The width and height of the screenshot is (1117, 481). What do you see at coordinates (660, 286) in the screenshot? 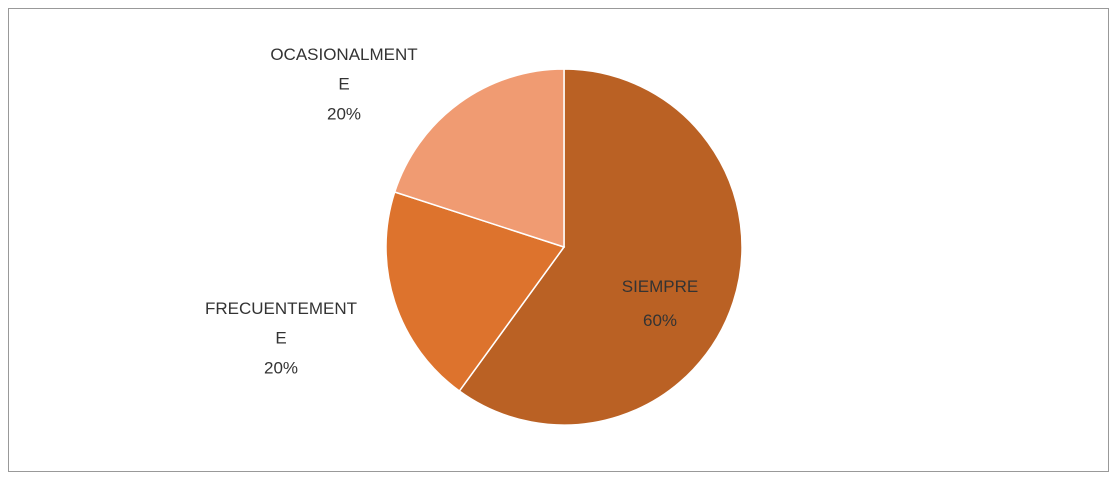
I see `slice-label: SIEMPRE` at bounding box center [660, 286].